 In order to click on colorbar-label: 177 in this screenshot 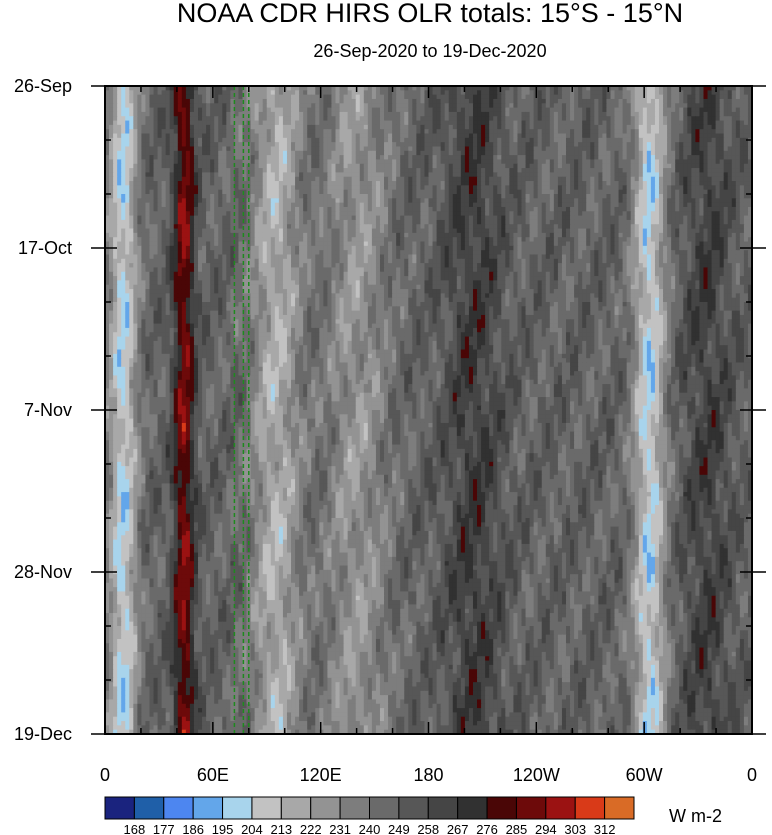, I will do `click(164, 828)`.